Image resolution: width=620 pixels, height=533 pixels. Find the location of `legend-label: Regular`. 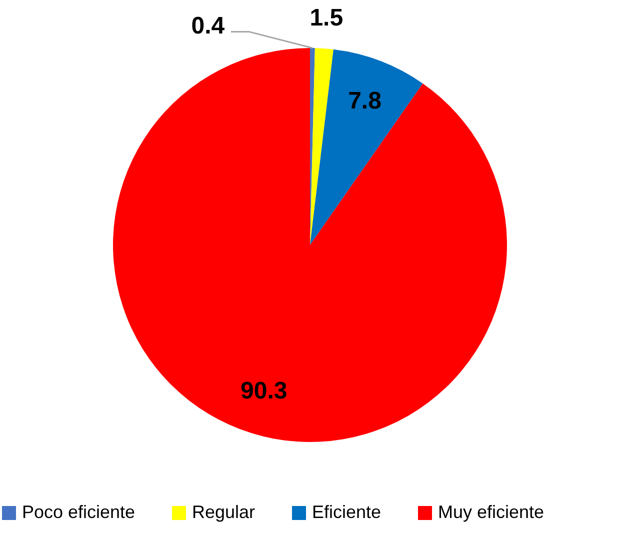

legend-label: Regular is located at coordinates (224, 512).